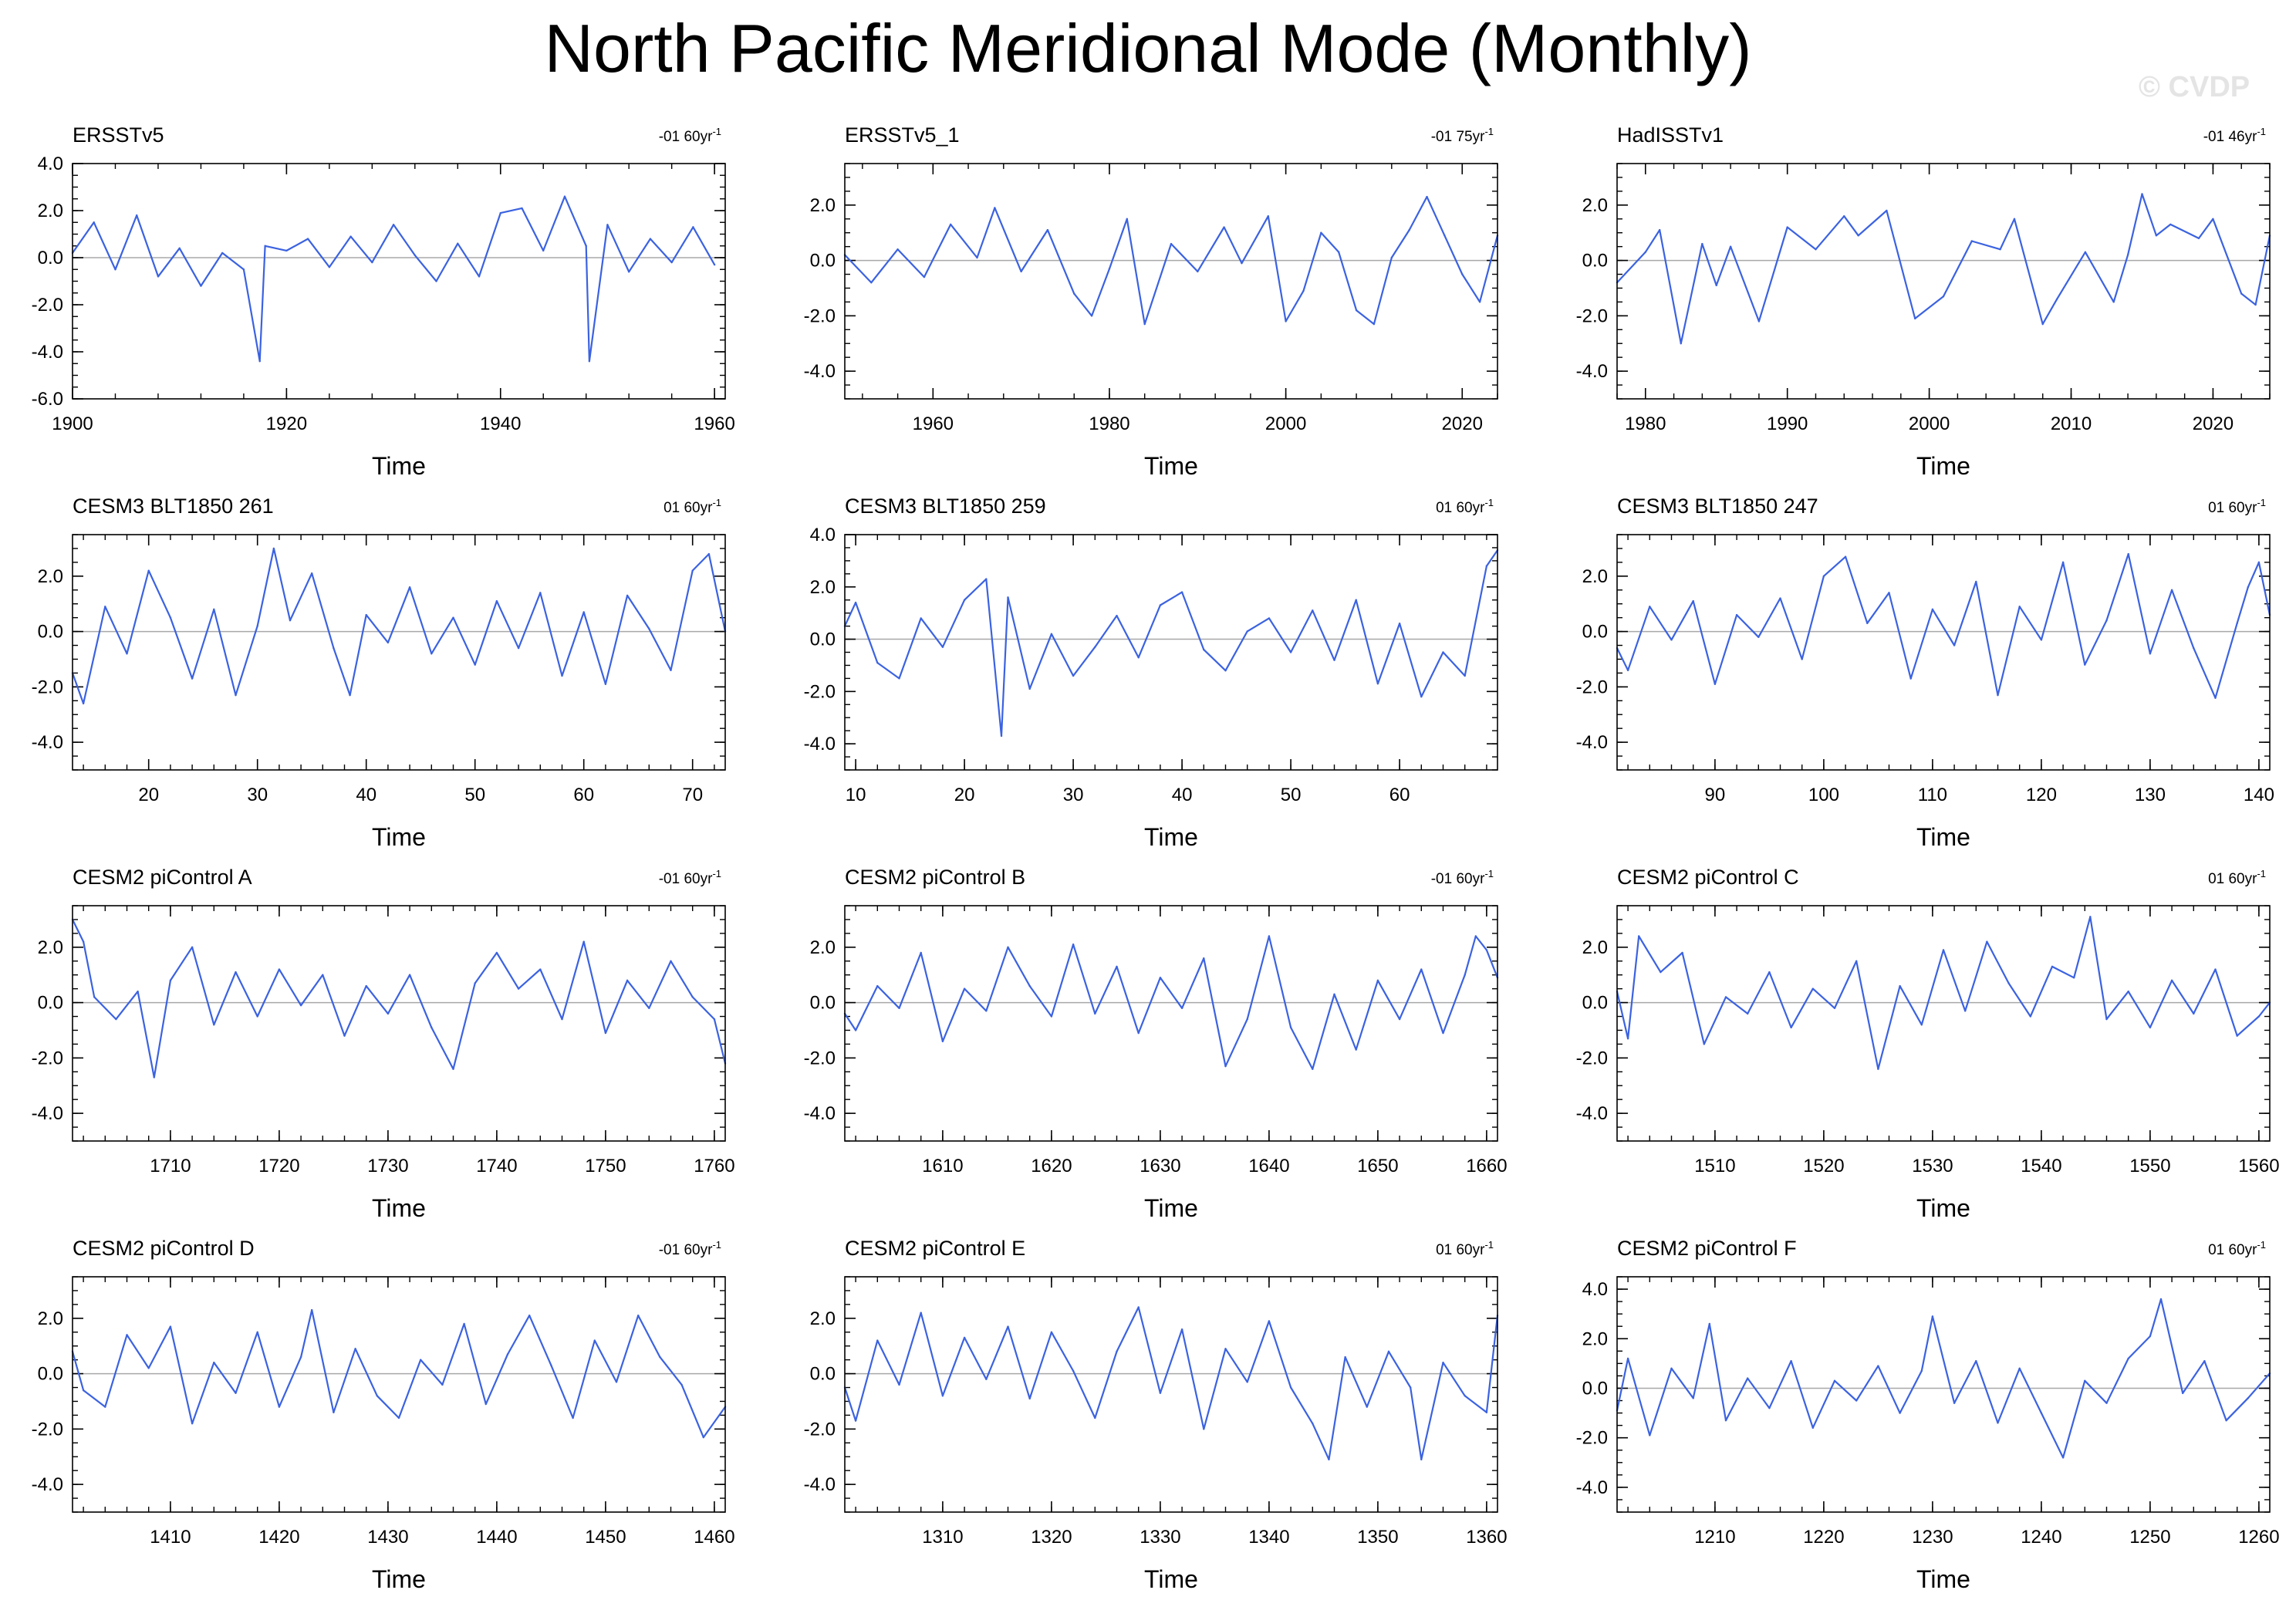 Image resolution: width=2296 pixels, height=1617 pixels. I want to click on y-tick-label: 0.0, so click(823, 1003).